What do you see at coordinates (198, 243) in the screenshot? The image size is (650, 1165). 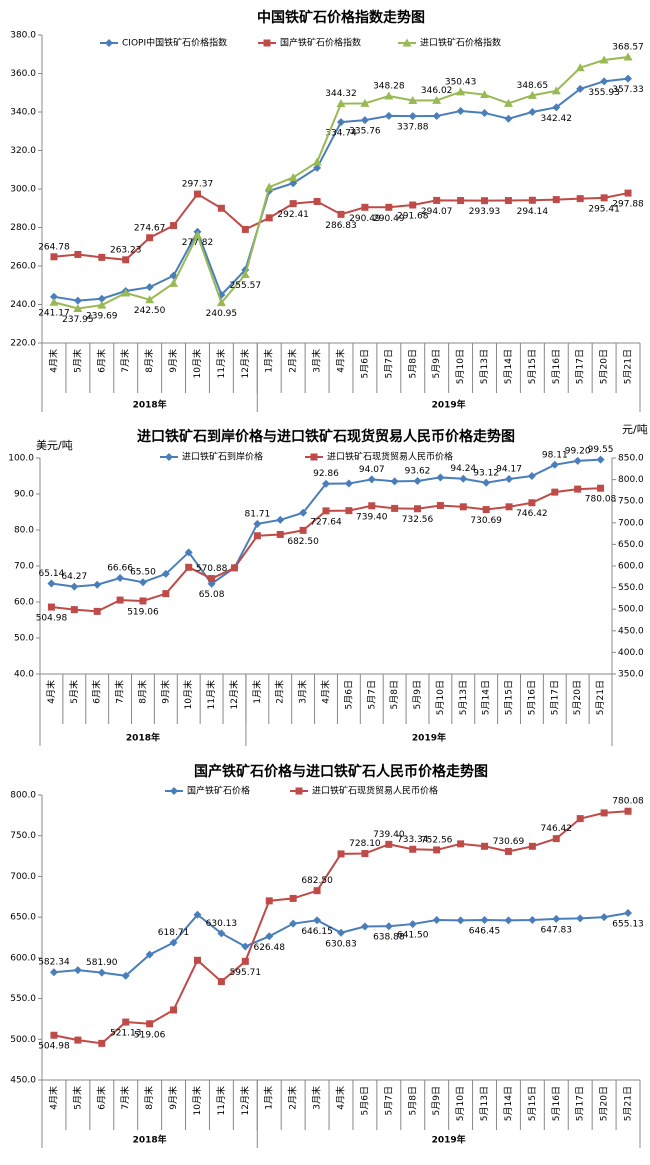 I see `data-label: 277.82` at bounding box center [198, 243].